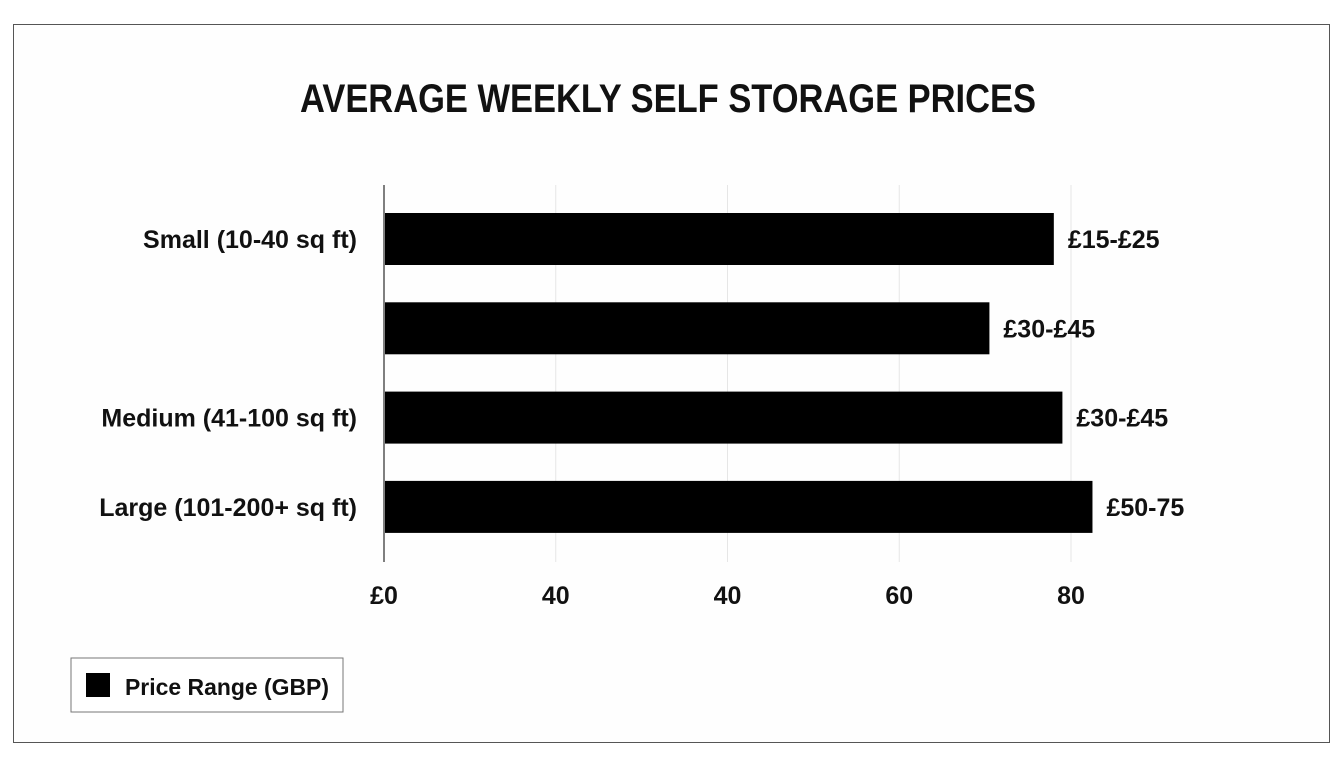 This screenshot has width=1344, height=768. What do you see at coordinates (229, 419) in the screenshot?
I see `category-label: Medium (41-100 sq ft)` at bounding box center [229, 419].